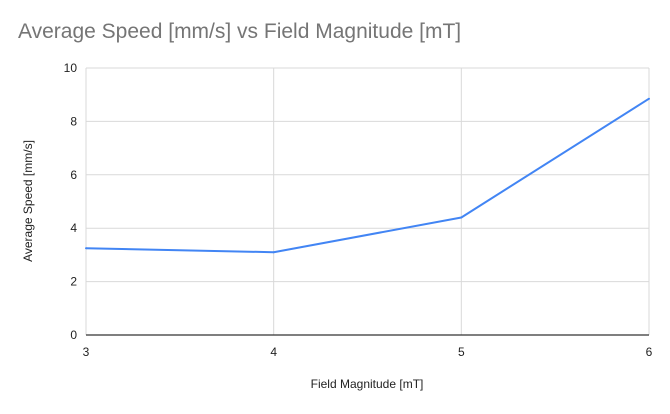 This screenshot has width=670, height=414. Describe the element at coordinates (73, 228) in the screenshot. I see `y-tick-label: 4` at that location.